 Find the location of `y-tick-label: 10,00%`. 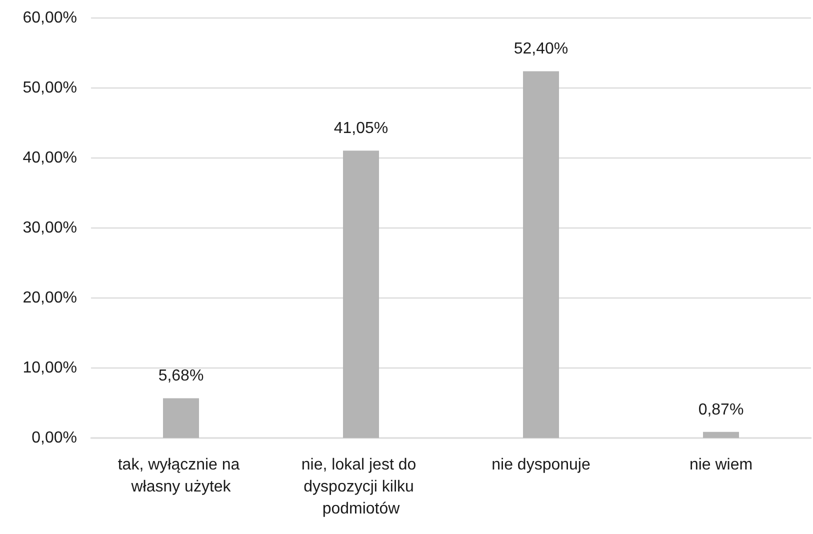

y-tick-label: 10,00% is located at coordinates (49, 368).